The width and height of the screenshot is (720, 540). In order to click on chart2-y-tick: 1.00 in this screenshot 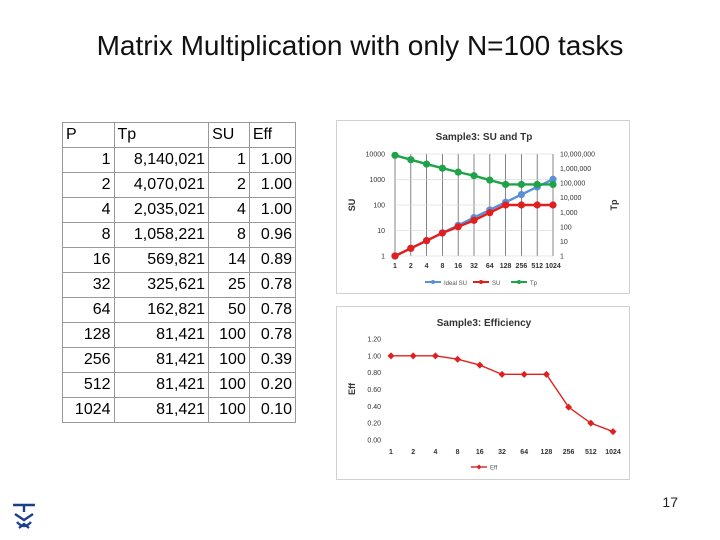, I will do `click(374, 356)`.